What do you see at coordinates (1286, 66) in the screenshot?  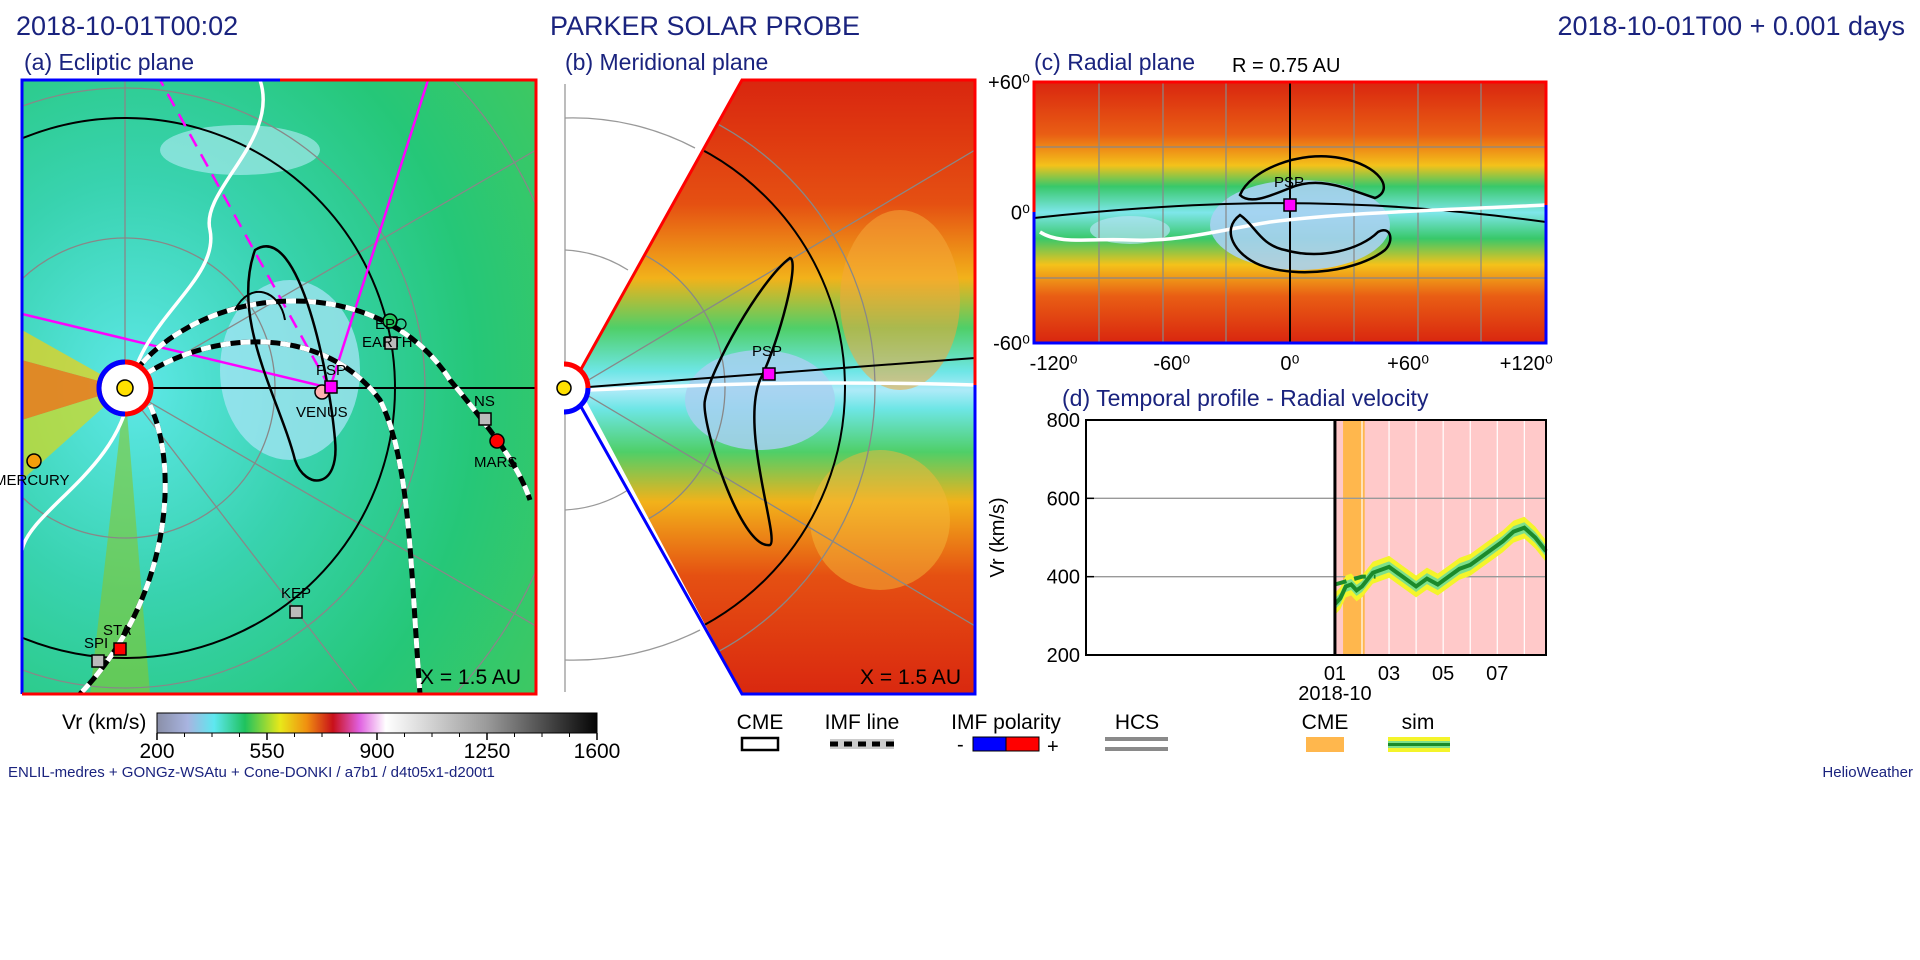 I see `panel-c-radius: R = 0.75 AU` at bounding box center [1286, 66].